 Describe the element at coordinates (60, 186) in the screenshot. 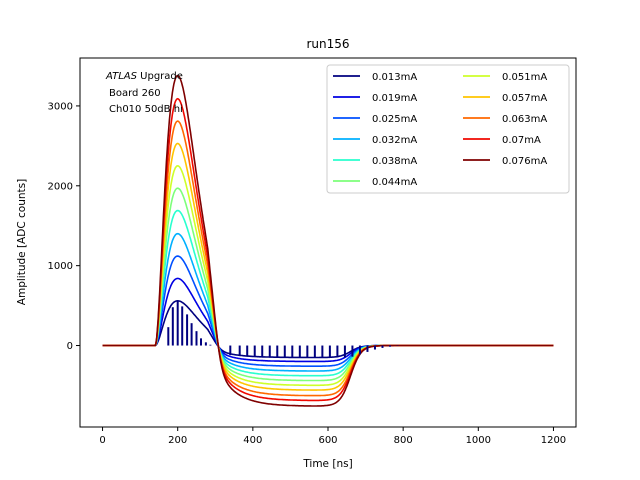

I see `y-tick-label: 2000` at that location.